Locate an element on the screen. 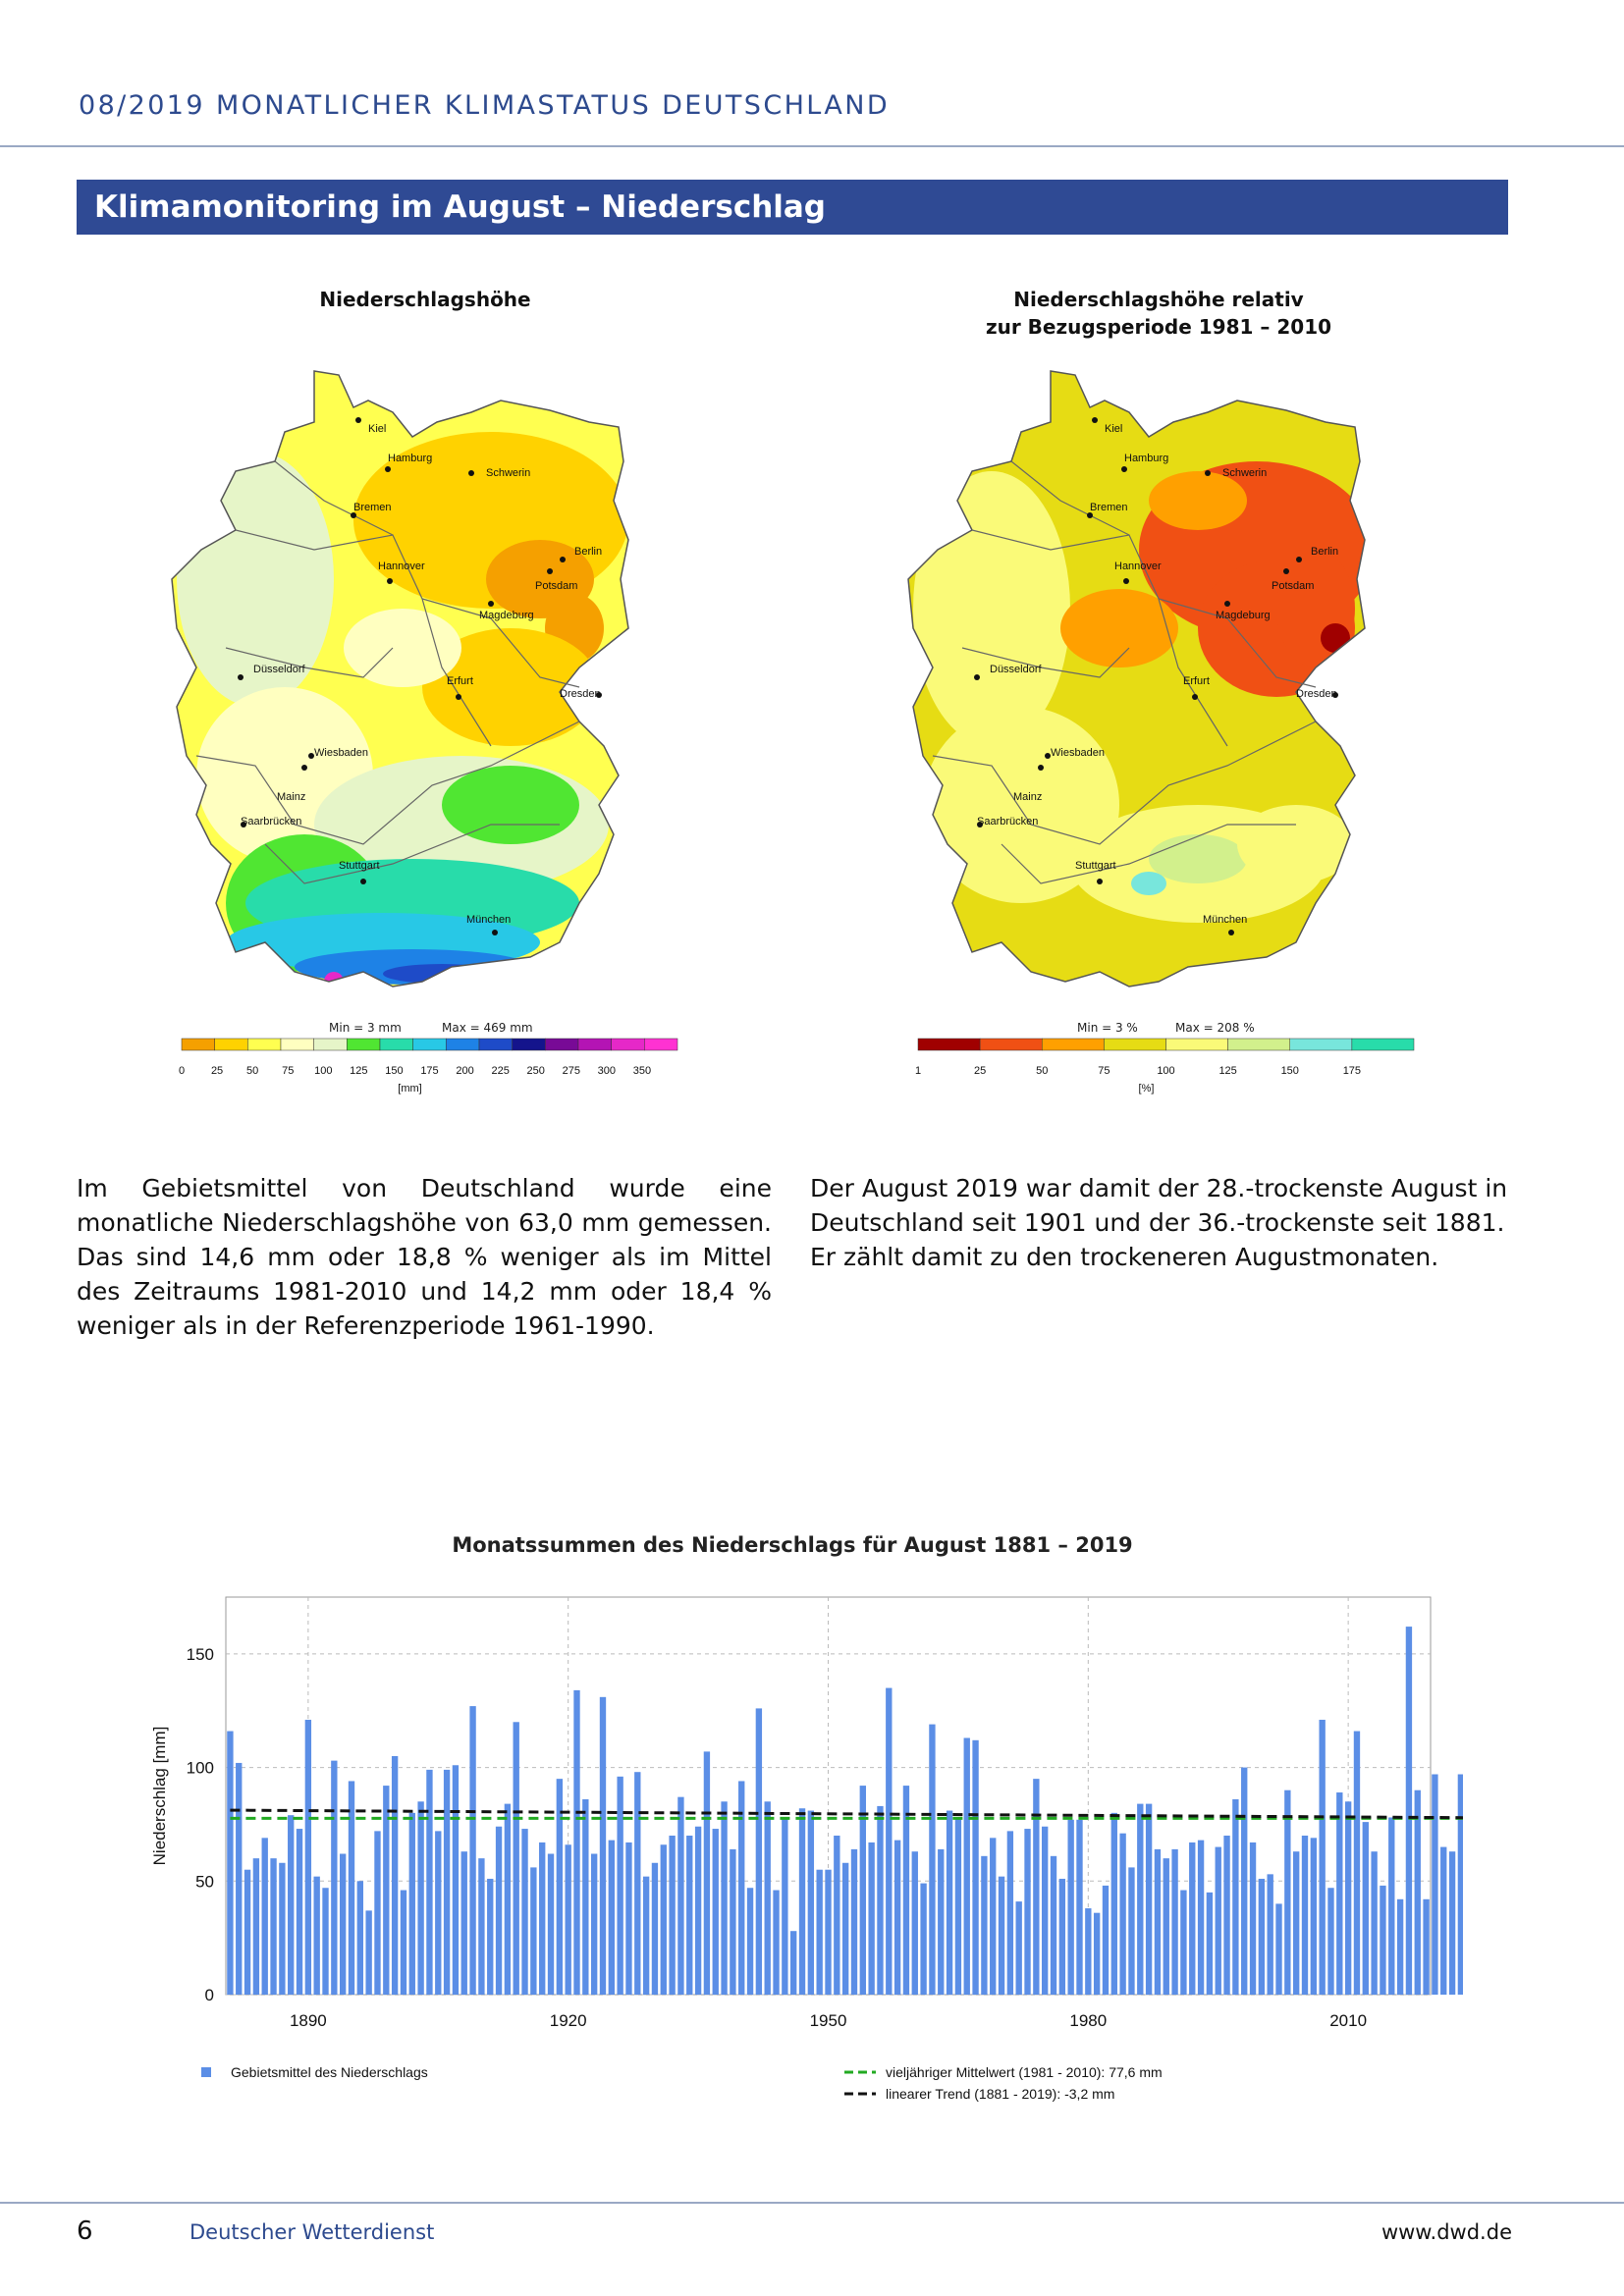 The height and width of the screenshot is (2296, 1624). map-right-title-line2: zur Bezugsperiode 1981 – 2010 is located at coordinates (1158, 327).